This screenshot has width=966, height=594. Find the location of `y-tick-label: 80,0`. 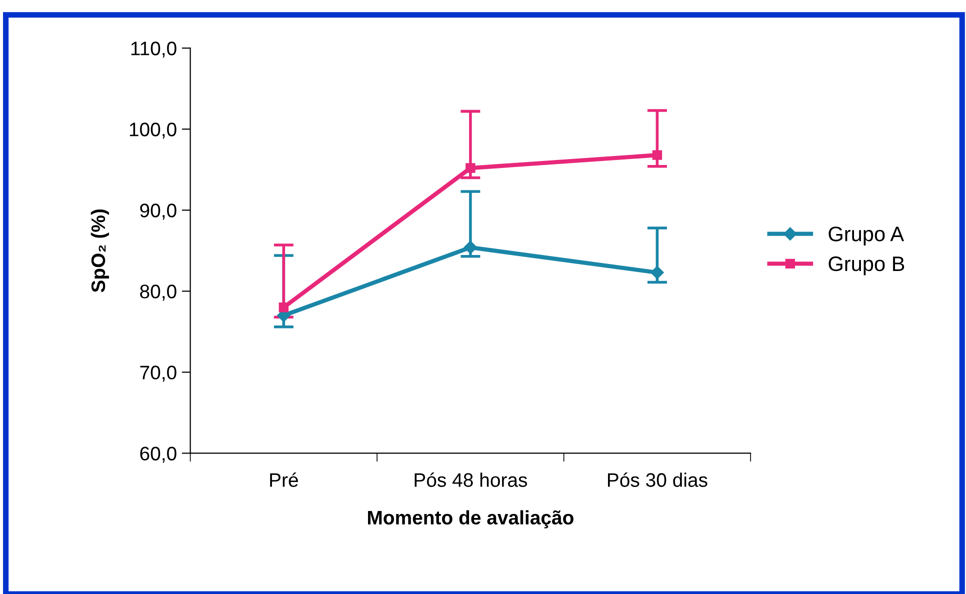

y-tick-label: 80,0 is located at coordinates (158, 292).